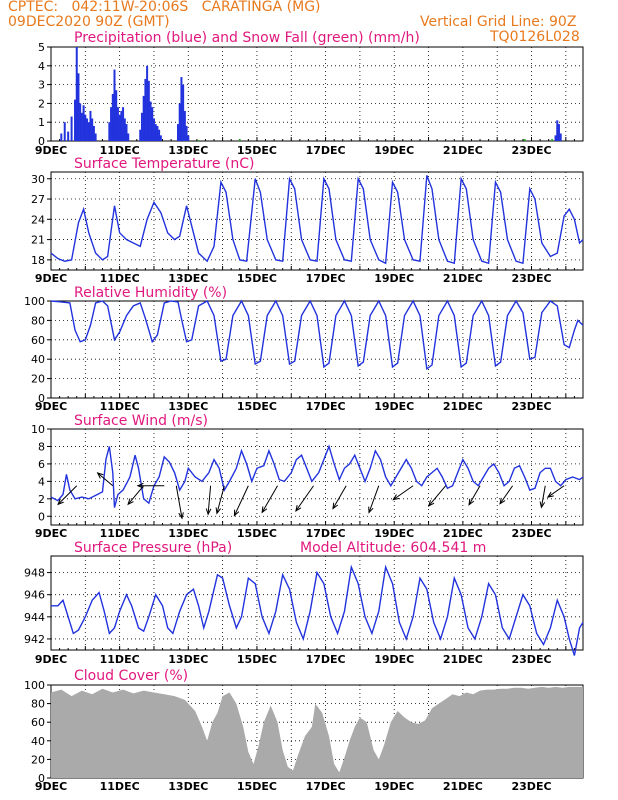 The image size is (618, 800). What do you see at coordinates (41, 516) in the screenshot?
I see `y-tick-label: 0` at bounding box center [41, 516].